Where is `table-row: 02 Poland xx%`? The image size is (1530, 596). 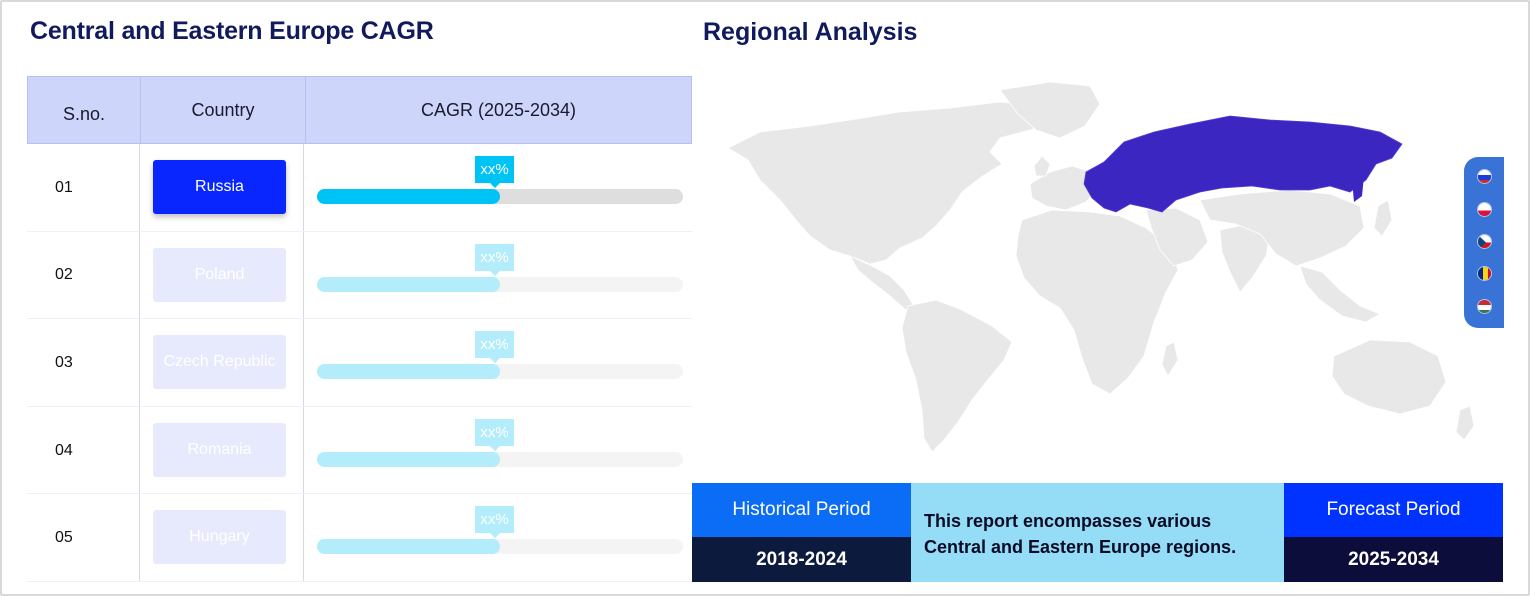 table-row: 02 Poland xx% is located at coordinates (359, 276).